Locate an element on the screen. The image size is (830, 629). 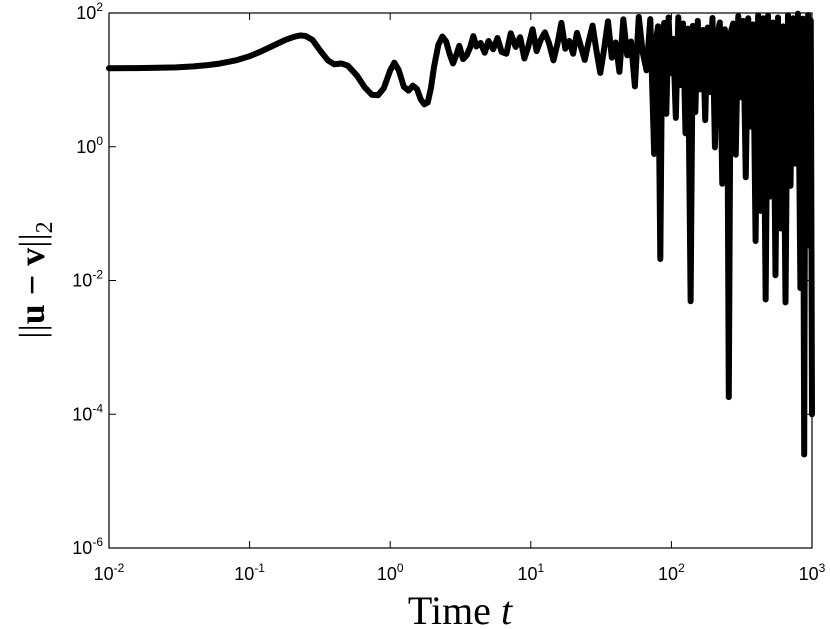
y-tick-label: 10² is located at coordinates (89, 11).